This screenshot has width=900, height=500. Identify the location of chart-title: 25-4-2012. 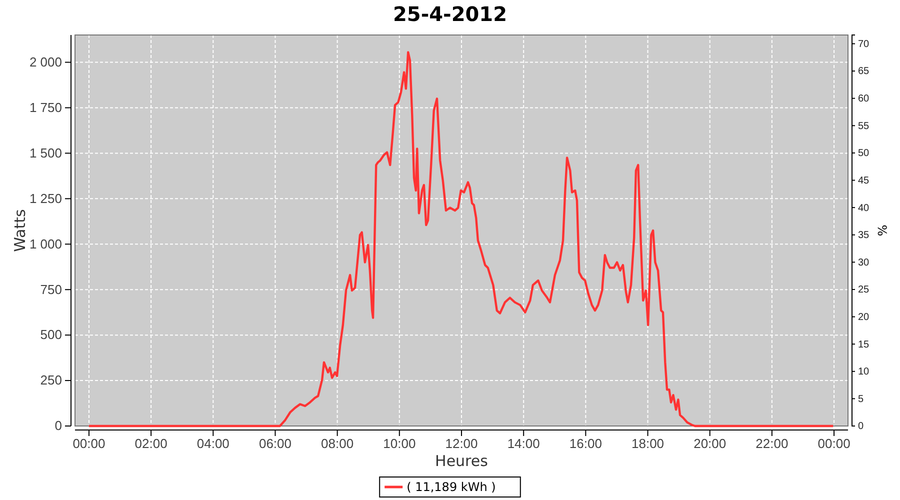
(450, 14).